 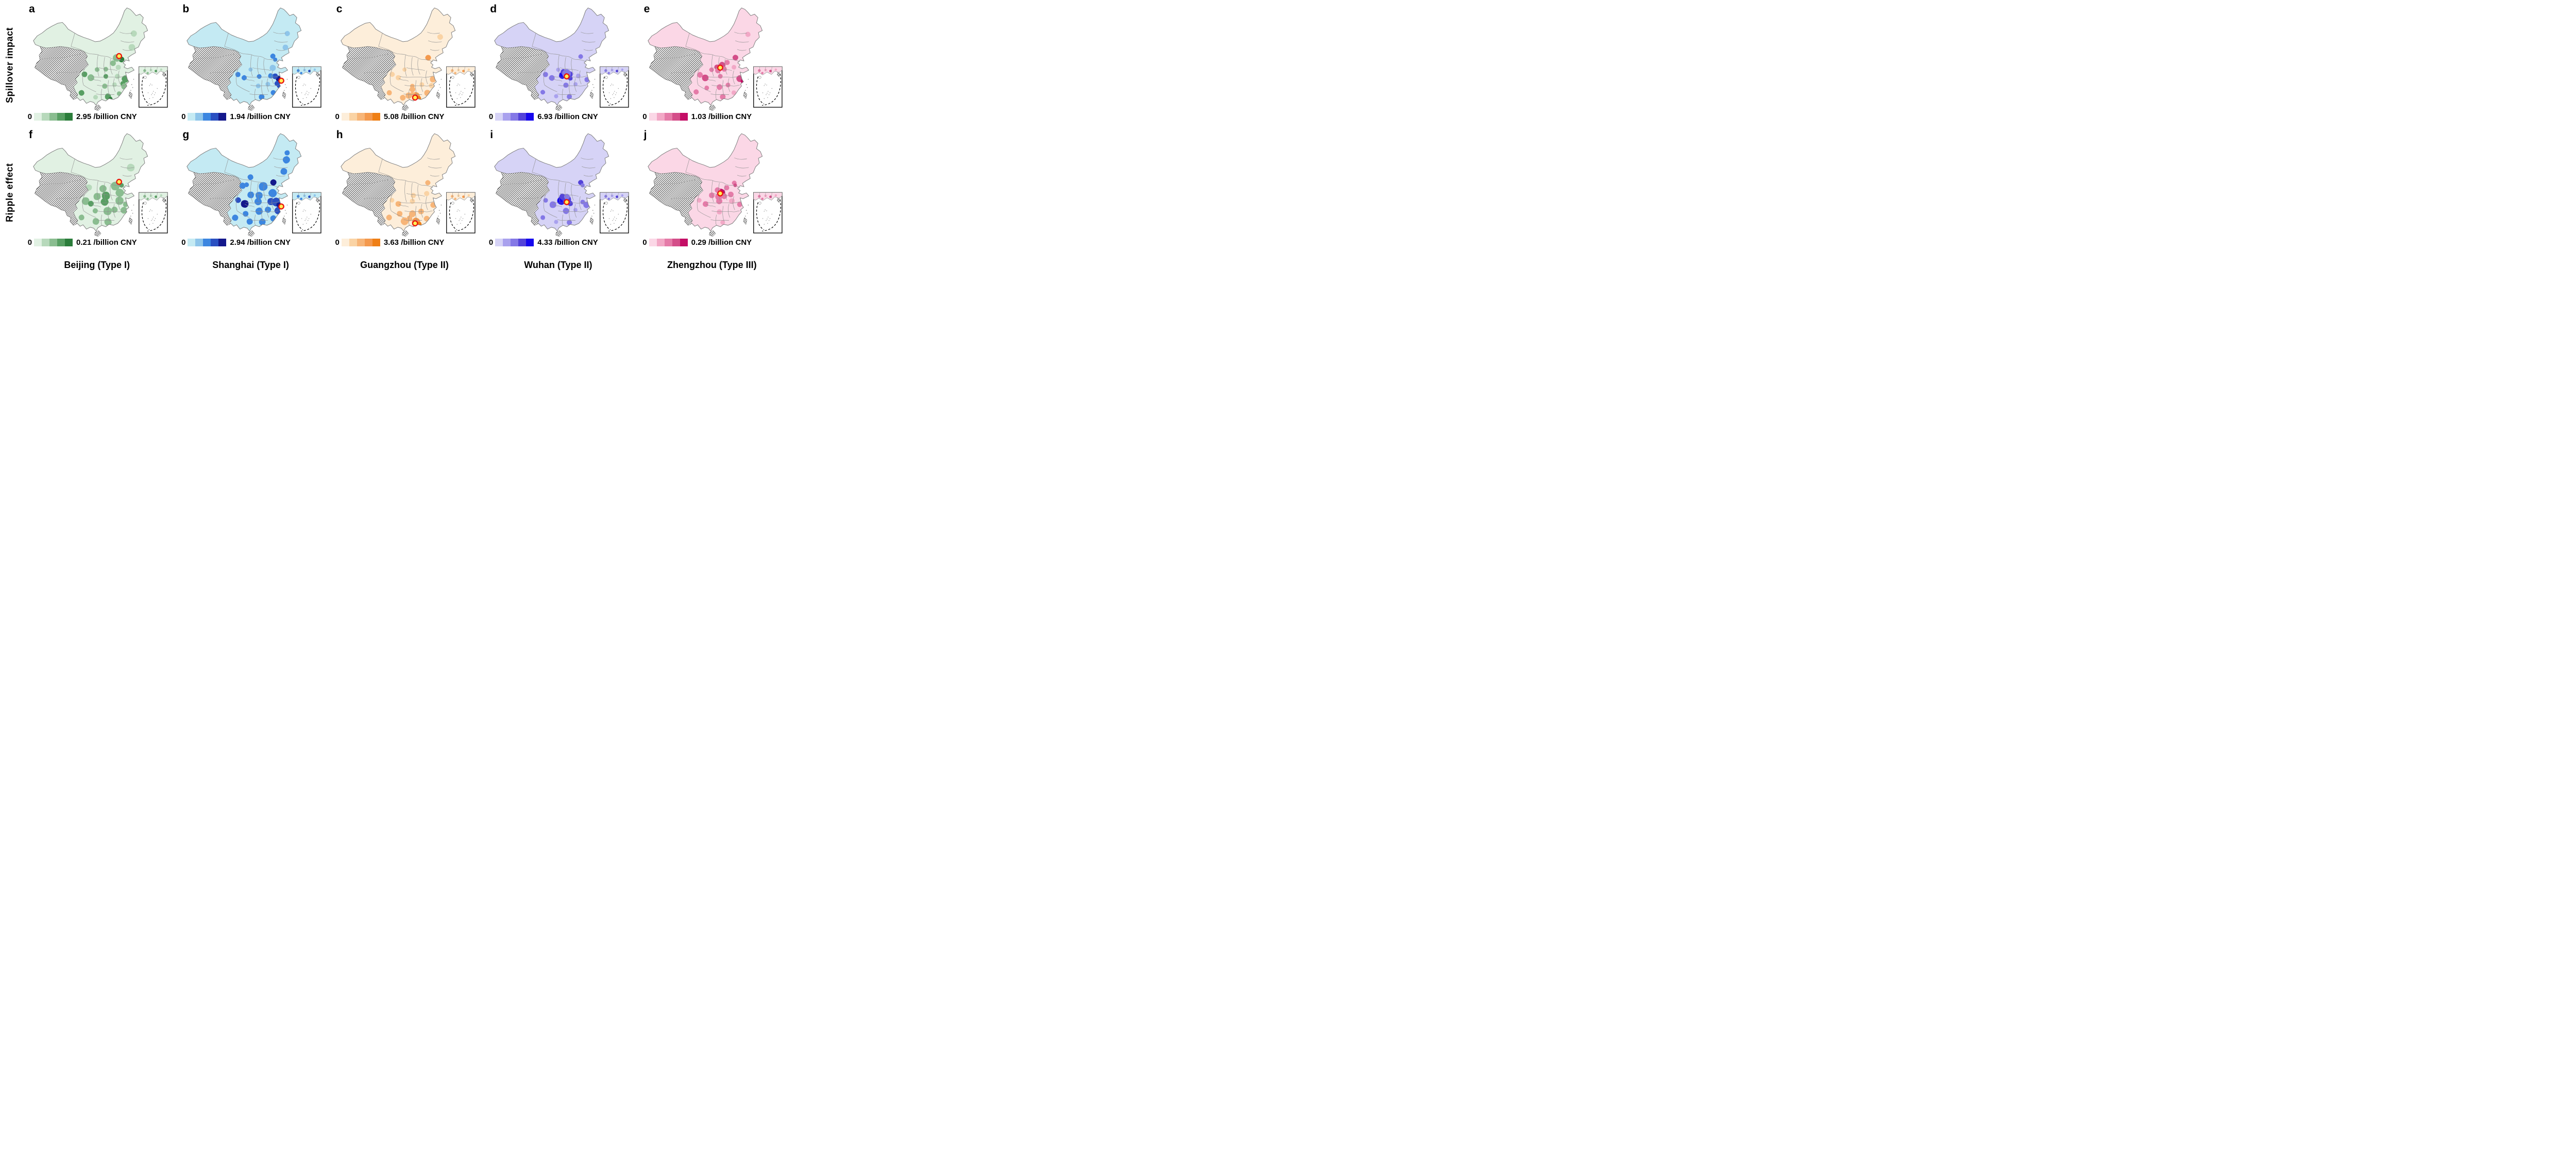 I want to click on color-legend: 0 6.93 /billion CNY, so click(x=558, y=117).